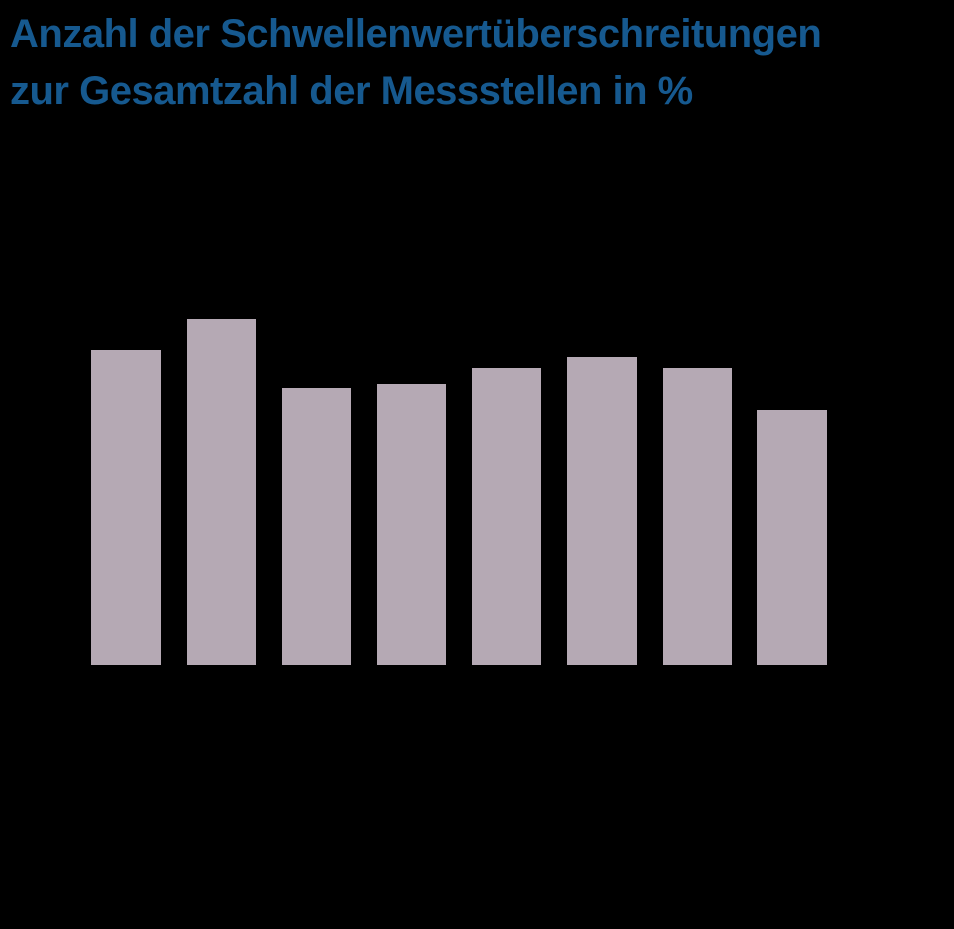 Image resolution: width=954 pixels, height=929 pixels. What do you see at coordinates (416, 34) in the screenshot?
I see `chart-title-line-1: Anzahl der Schwellenwertüberschreitungen` at bounding box center [416, 34].